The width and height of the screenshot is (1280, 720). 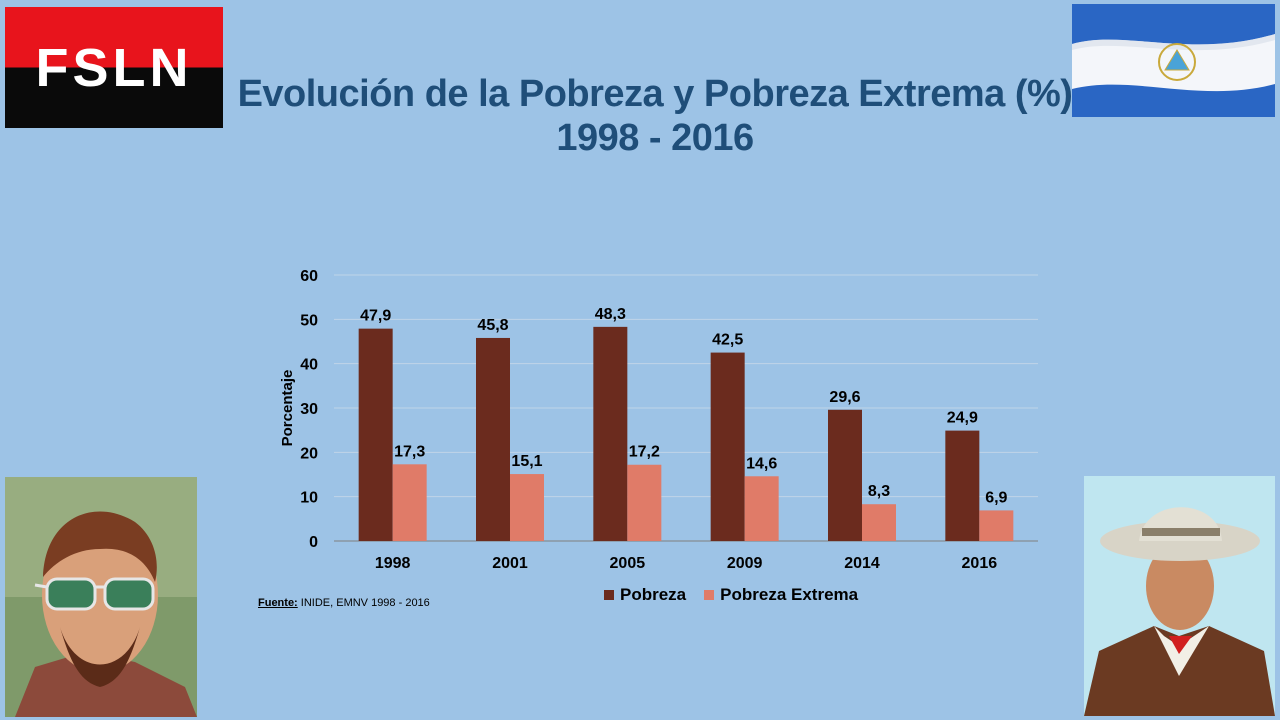 What do you see at coordinates (309, 365) in the screenshot?
I see `y-tick-label: 40` at bounding box center [309, 365].